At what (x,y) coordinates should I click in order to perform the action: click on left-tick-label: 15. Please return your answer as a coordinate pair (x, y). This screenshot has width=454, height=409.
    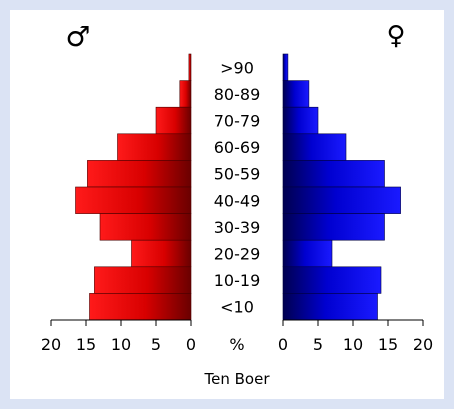
    Looking at the image, I should click on (86, 344).